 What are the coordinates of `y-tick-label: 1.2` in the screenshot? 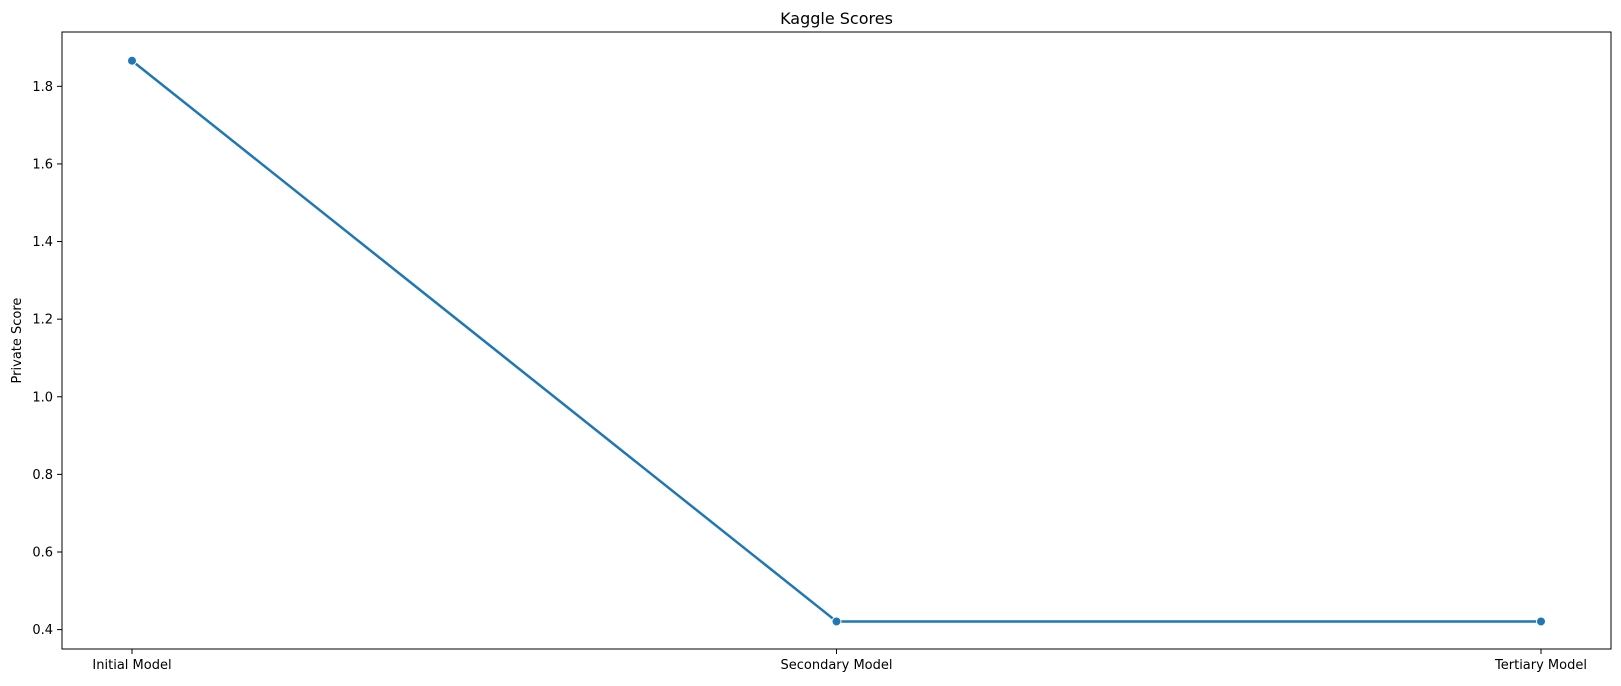 It's located at (42, 320).